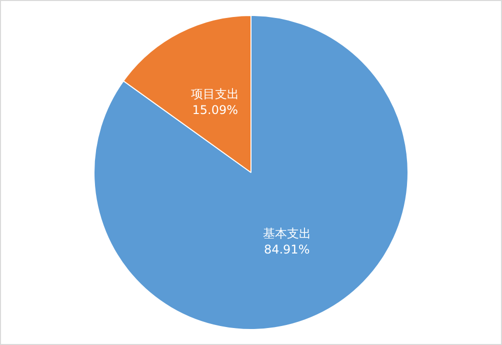 The image size is (502, 345). I want to click on slice-label: 项目支出, so click(215, 93).